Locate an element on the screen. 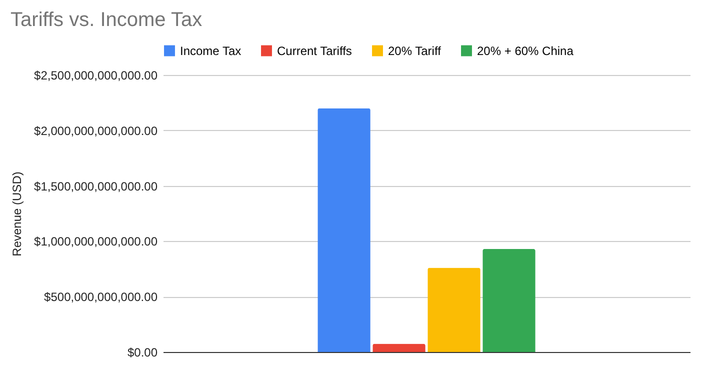 This screenshot has width=710, height=376. legend-label: 20% + 60% China is located at coordinates (525, 51).